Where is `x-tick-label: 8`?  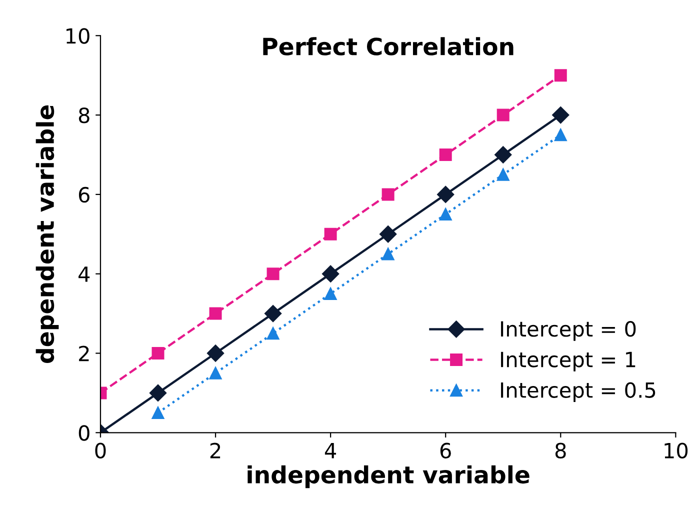 x-tick-label: 8 is located at coordinates (560, 450).